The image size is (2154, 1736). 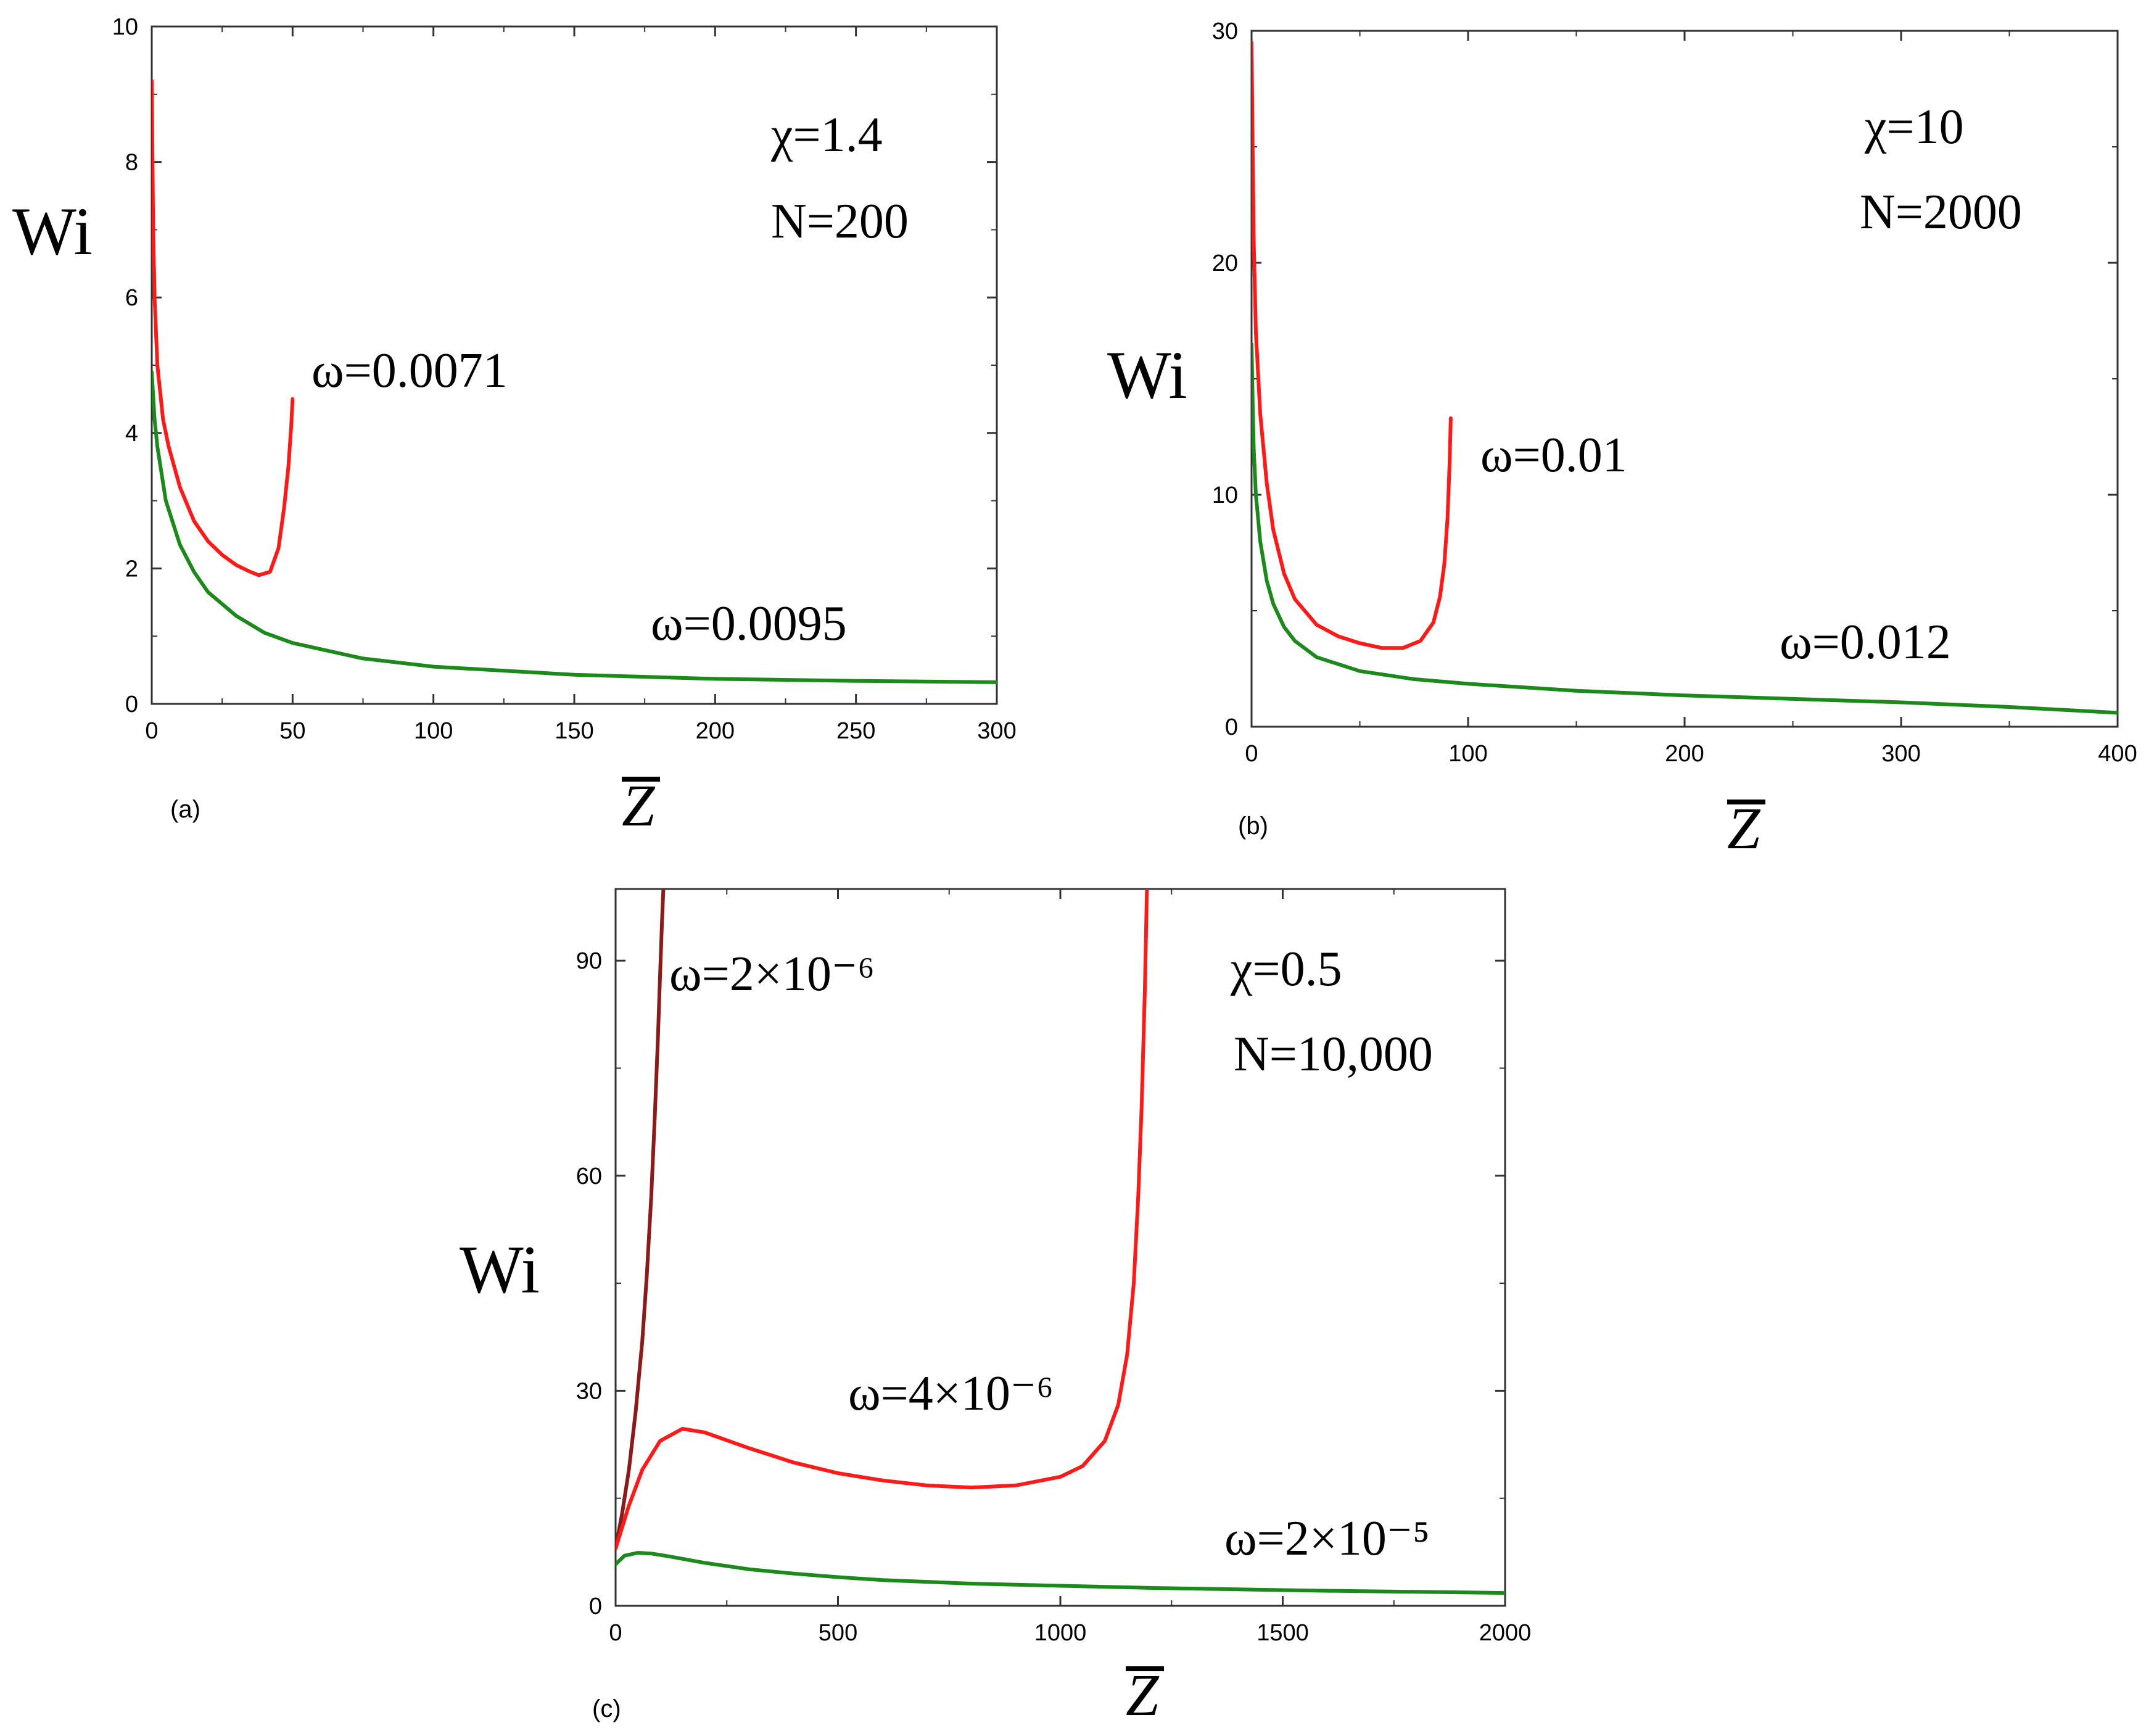 What do you see at coordinates (185, 809) in the screenshot?
I see `panel-a-label: (a)` at bounding box center [185, 809].